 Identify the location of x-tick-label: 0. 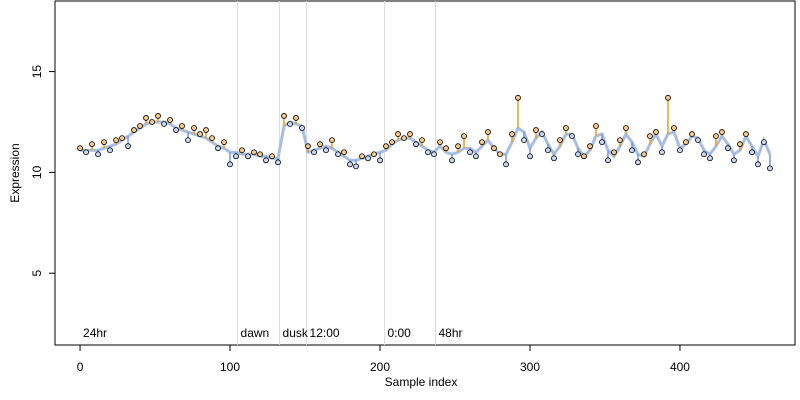
(80, 367).